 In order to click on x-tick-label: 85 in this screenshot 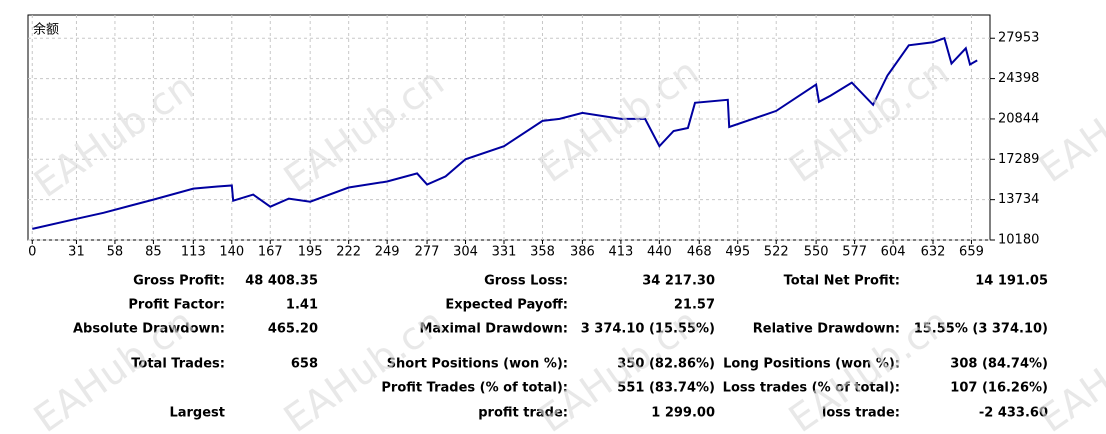, I will do `click(153, 252)`.